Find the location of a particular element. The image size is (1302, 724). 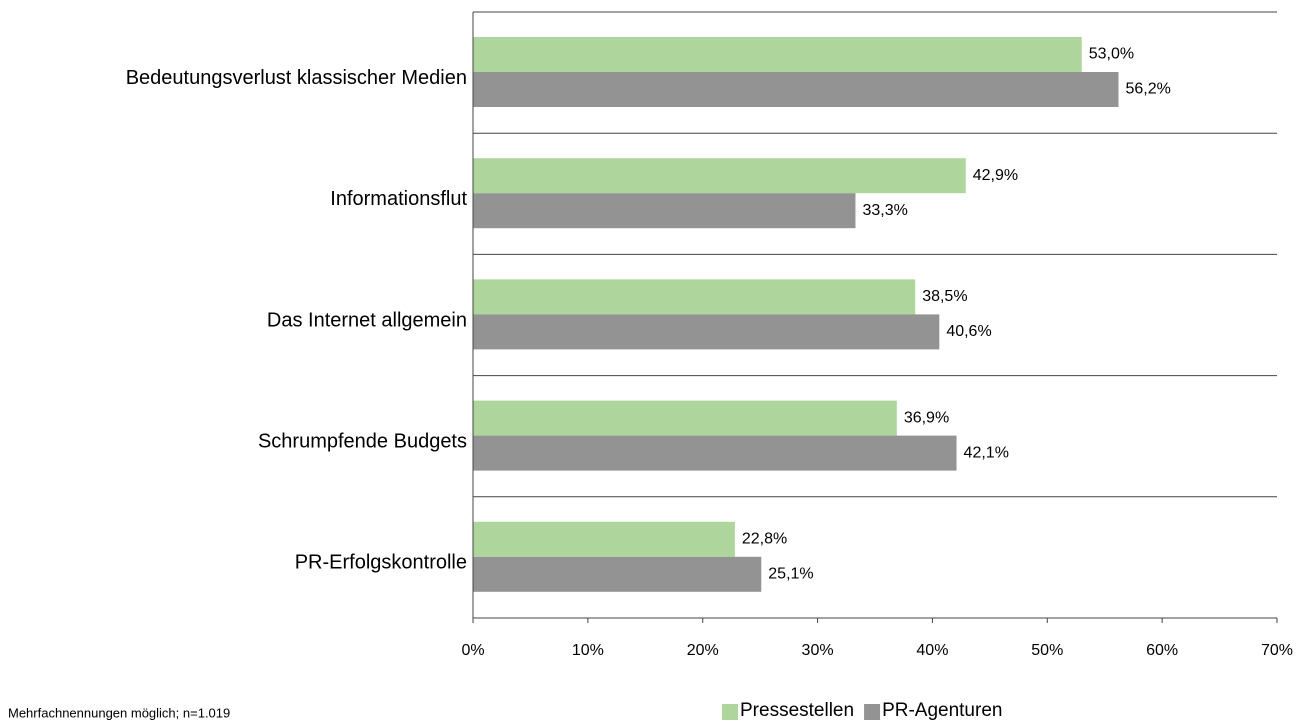

value-label: 42,9% is located at coordinates (995, 175).